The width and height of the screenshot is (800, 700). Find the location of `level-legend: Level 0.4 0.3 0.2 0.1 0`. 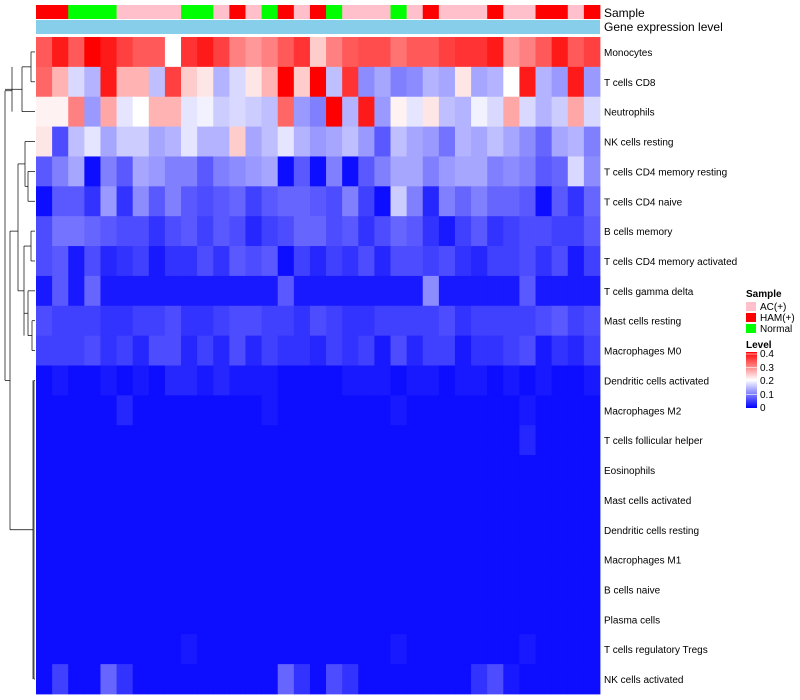

level-legend: Level 0.4 0.3 0.2 0.1 0 is located at coordinates (760, 377).